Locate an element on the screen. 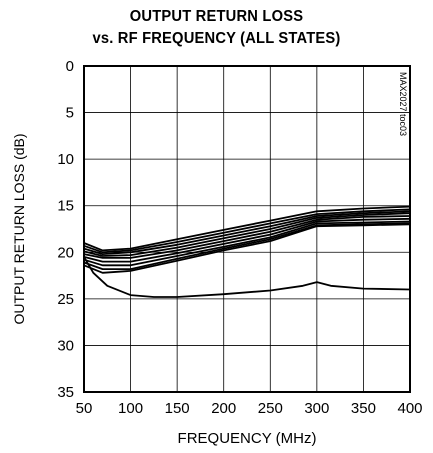 The height and width of the screenshot is (453, 433). y-tick-label: 5 is located at coordinates (70, 113).